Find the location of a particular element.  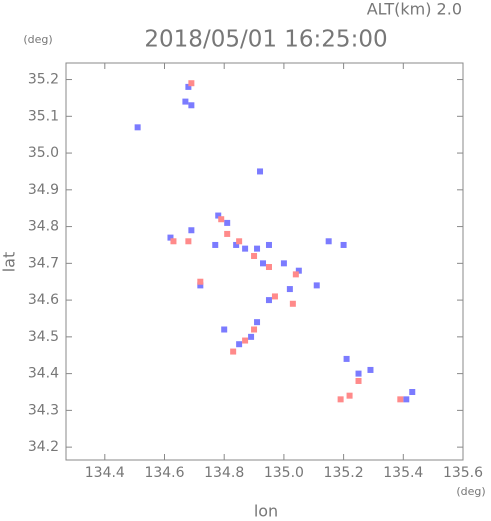

x-tick-label: 135.6 is located at coordinates (463, 473).